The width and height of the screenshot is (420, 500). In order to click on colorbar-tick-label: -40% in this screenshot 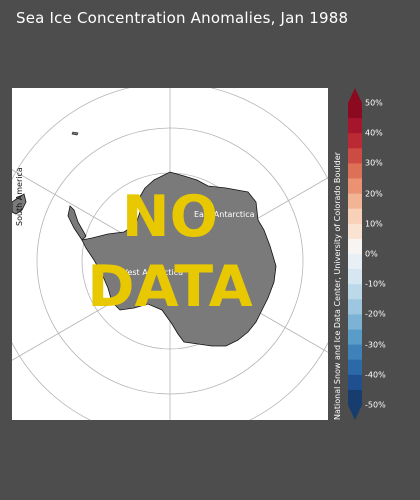, I will do `click(375, 375)`.